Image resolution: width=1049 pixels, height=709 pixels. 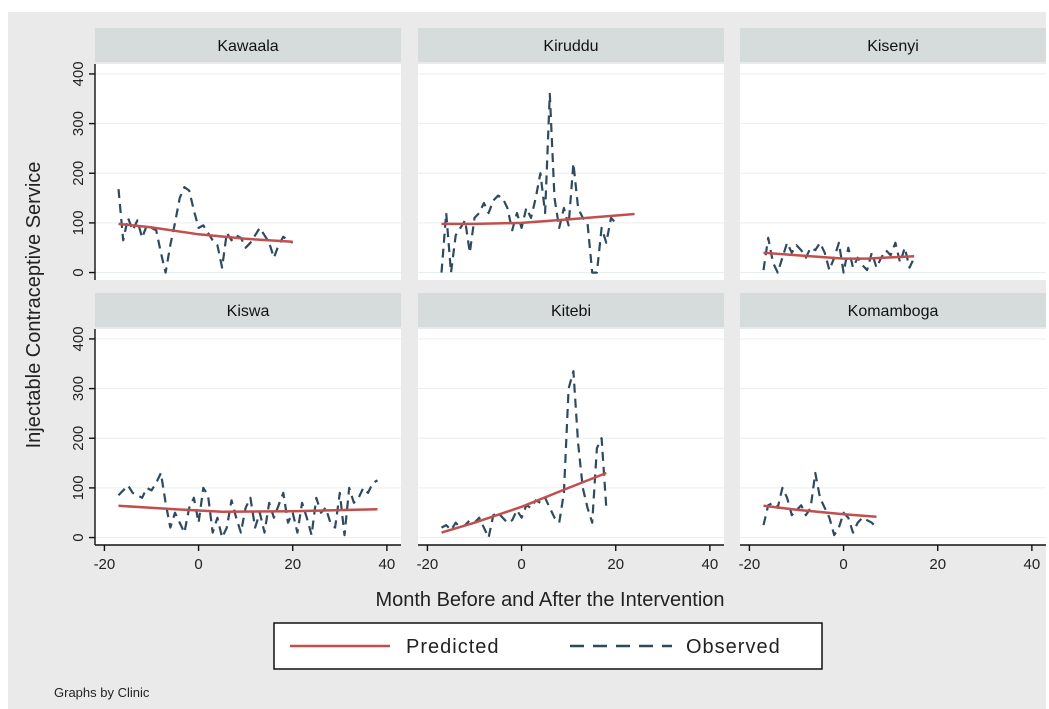 I want to click on y-tick-label-row1-400: 400, so click(x=78, y=338).